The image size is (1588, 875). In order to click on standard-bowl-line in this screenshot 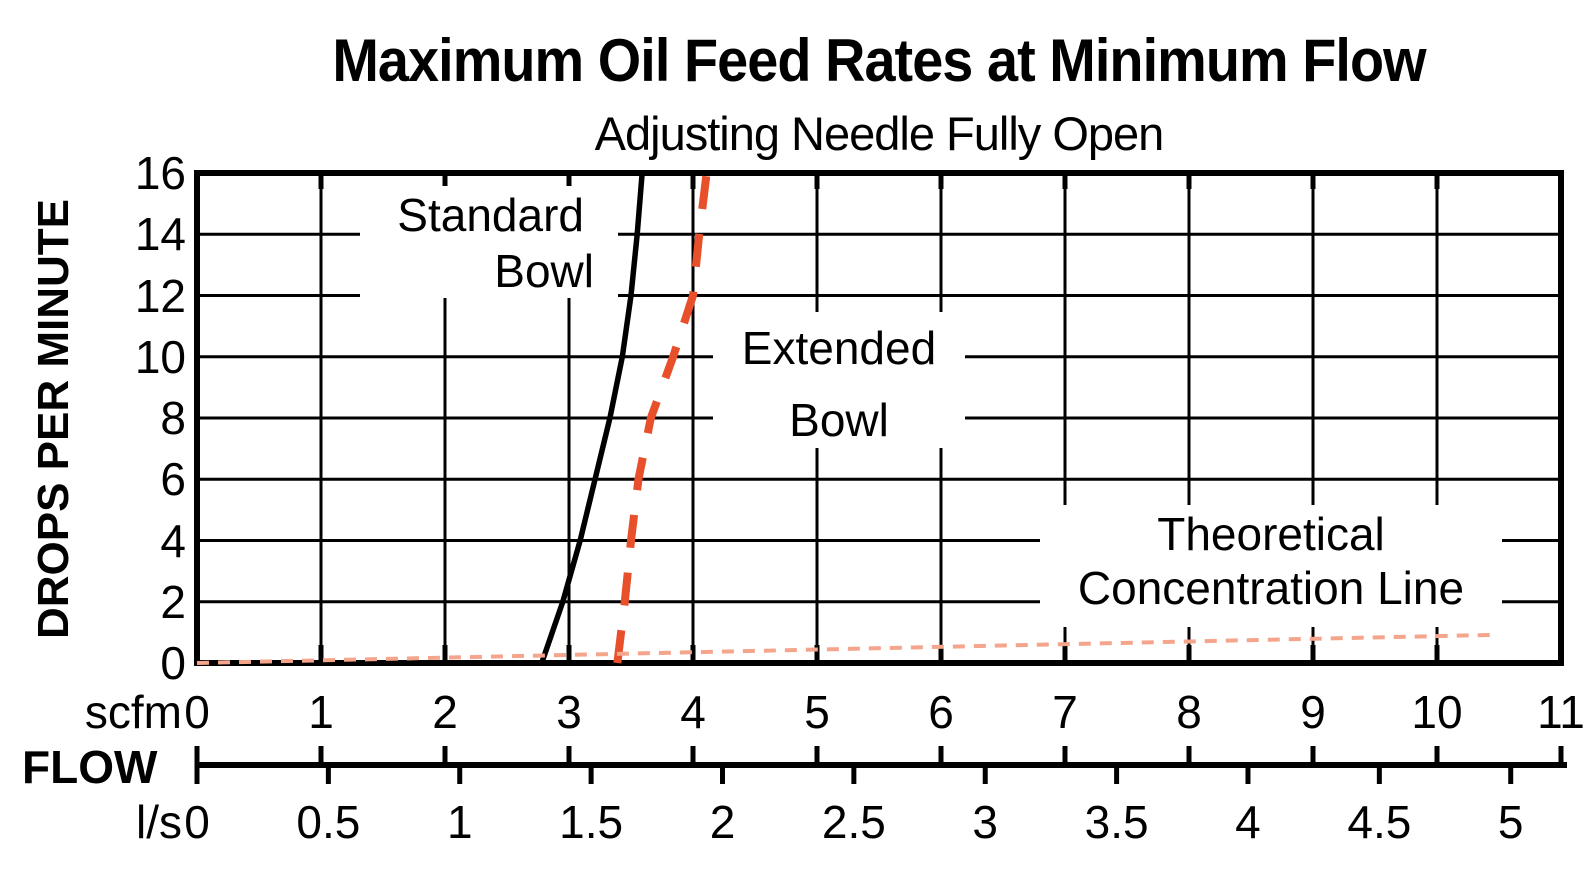, I will do `click(592, 418)`.